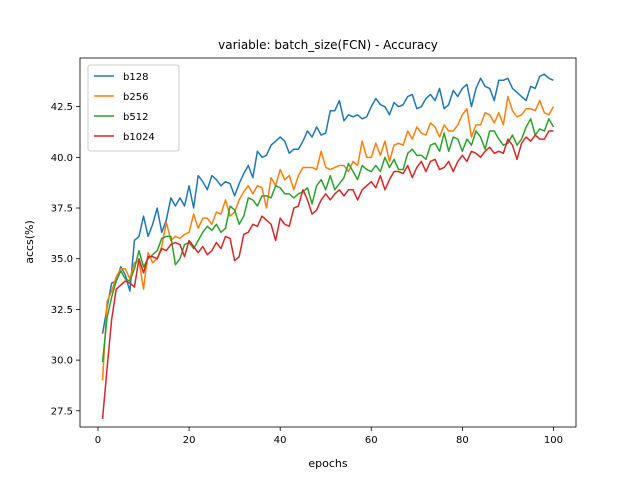 This screenshot has width=640, height=480. What do you see at coordinates (62, 310) in the screenshot?
I see `y-tick-label: 32.5` at bounding box center [62, 310].